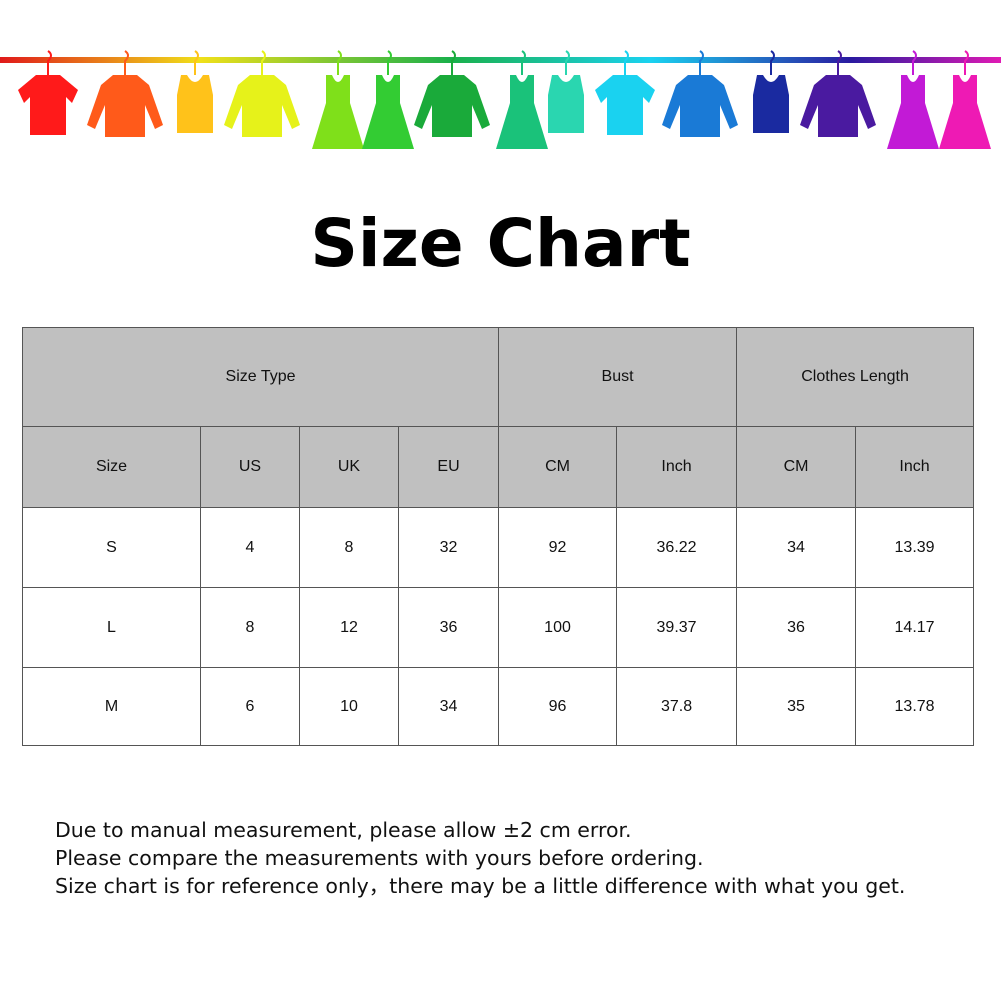 The width and height of the screenshot is (1001, 1001). What do you see at coordinates (677, 706) in the screenshot?
I see `table-cell: 37.8` at bounding box center [677, 706].